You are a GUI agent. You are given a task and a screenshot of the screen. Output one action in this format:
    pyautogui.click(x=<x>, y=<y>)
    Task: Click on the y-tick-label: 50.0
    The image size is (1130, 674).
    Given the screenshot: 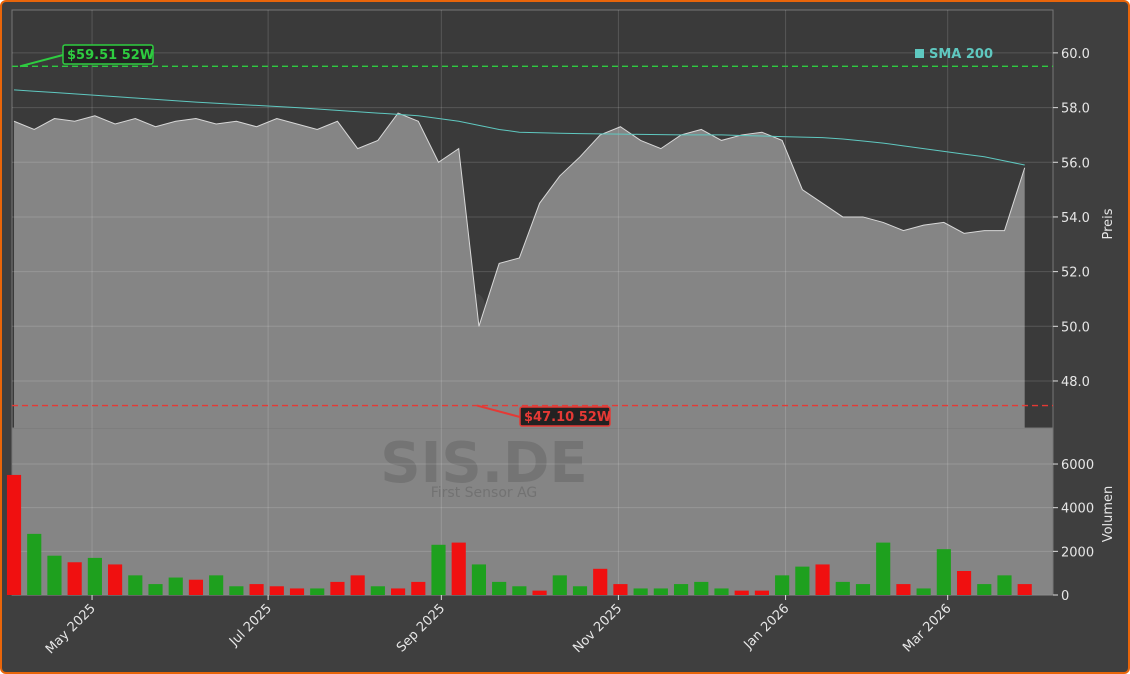 What is the action you would take?
    pyautogui.click(x=1075, y=327)
    